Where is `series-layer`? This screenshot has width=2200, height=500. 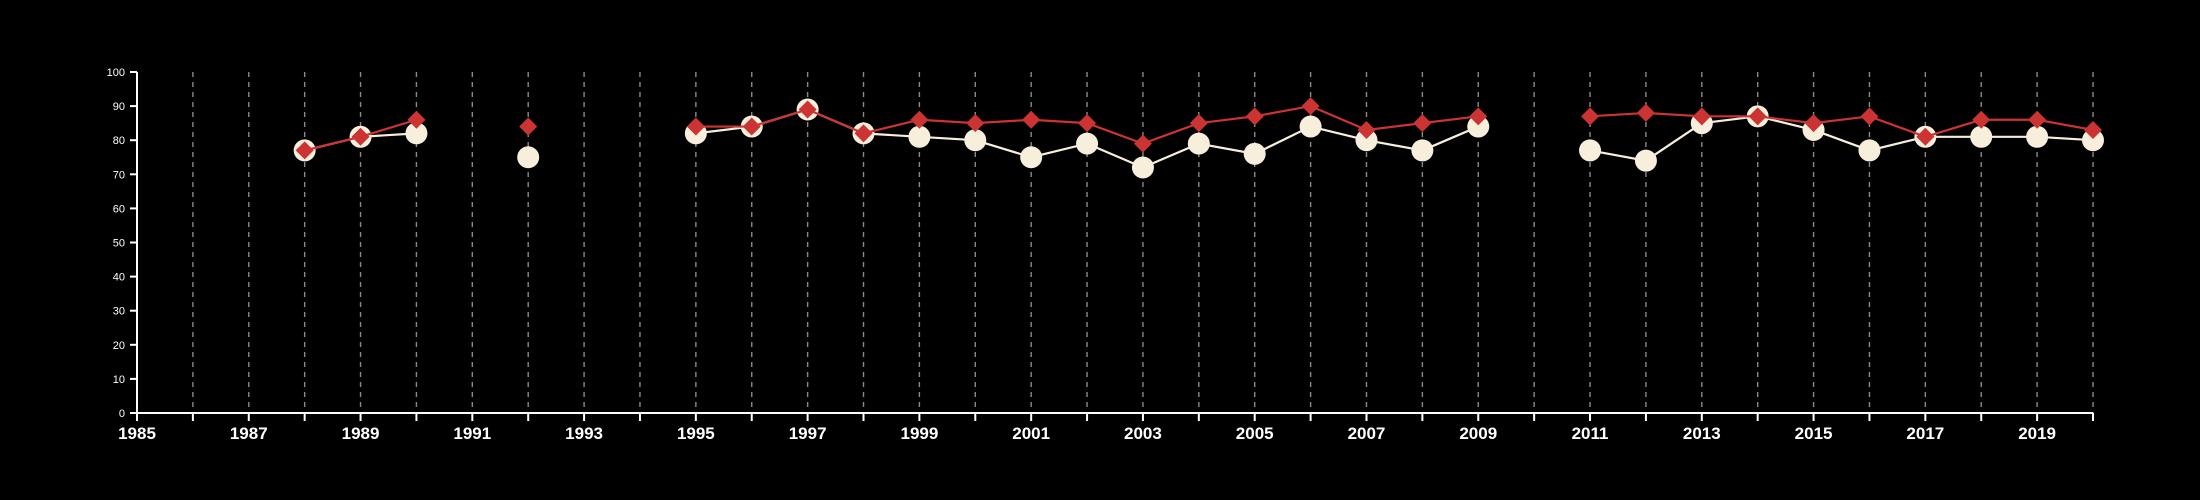
series-layer is located at coordinates (1198, 138).